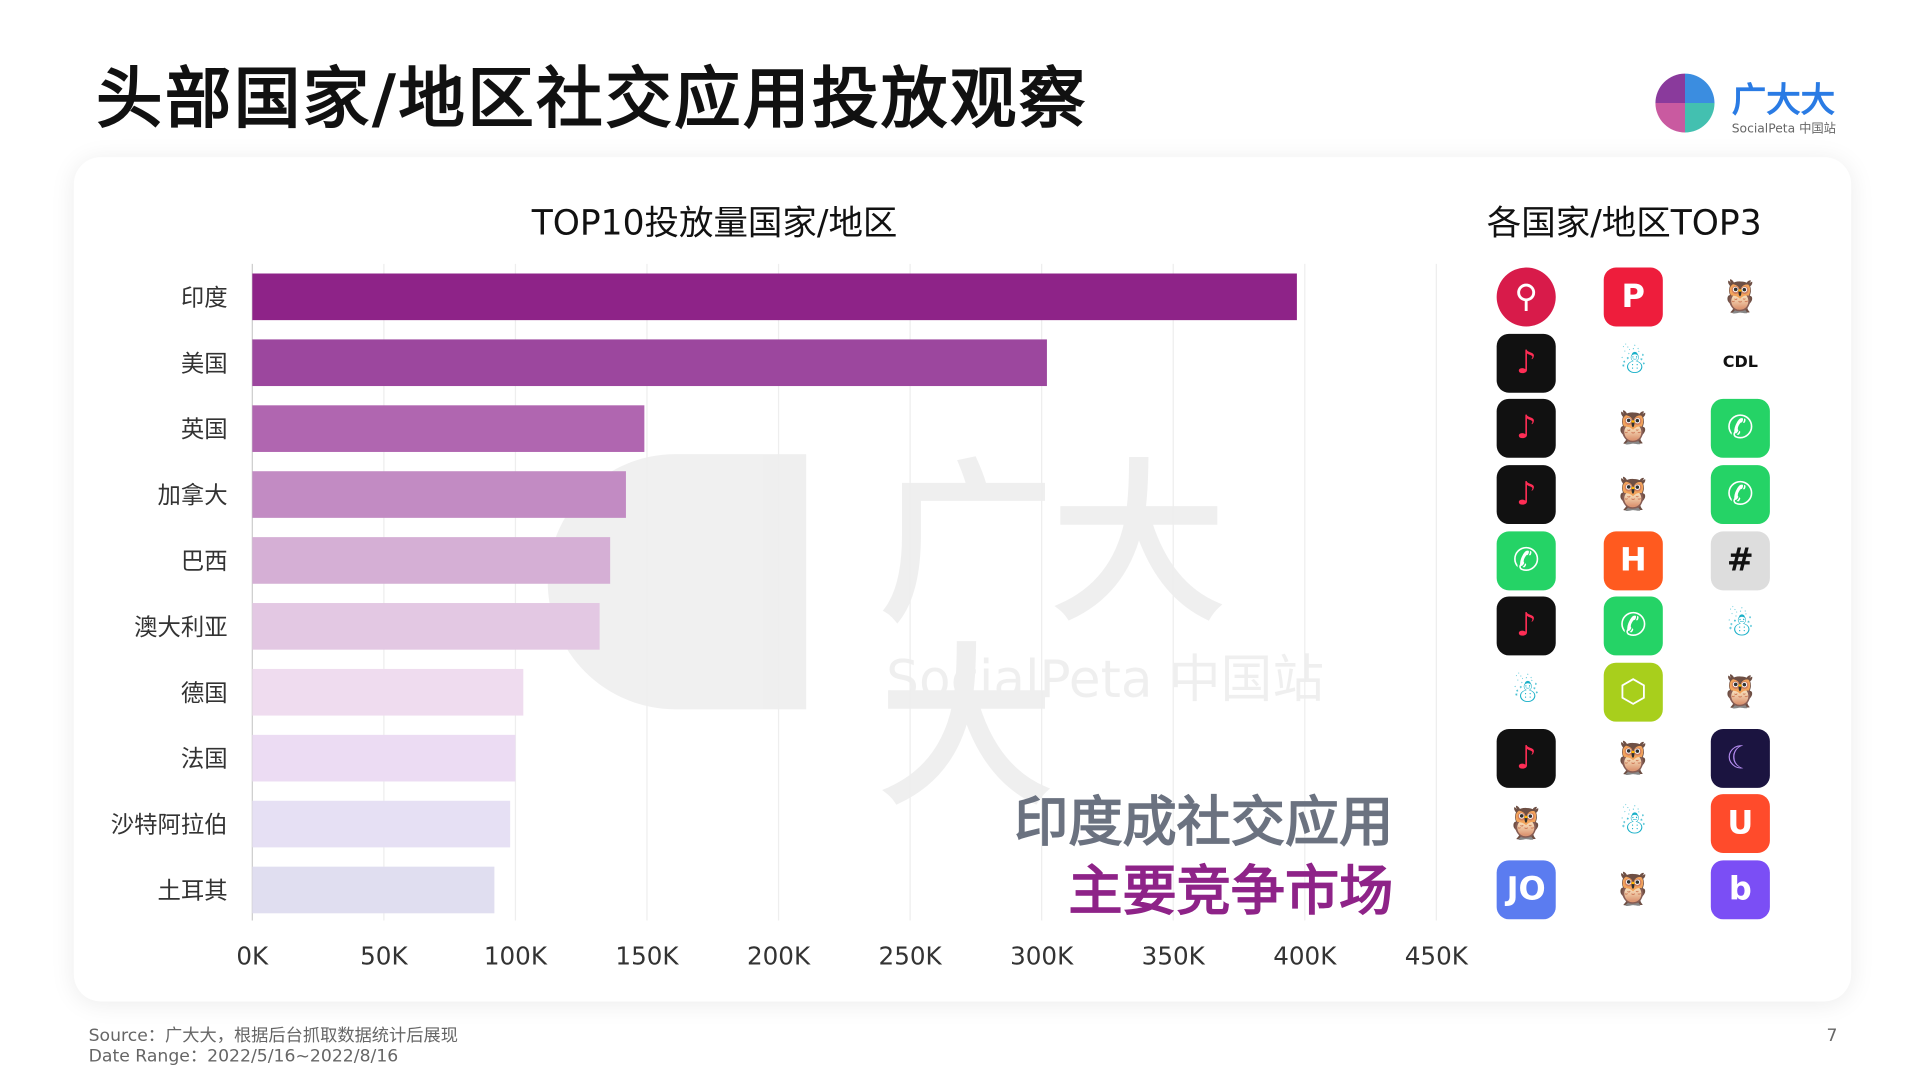  What do you see at coordinates (1624, 223) in the screenshot?
I see `top3-title: 各国家/地区TOP3` at bounding box center [1624, 223].